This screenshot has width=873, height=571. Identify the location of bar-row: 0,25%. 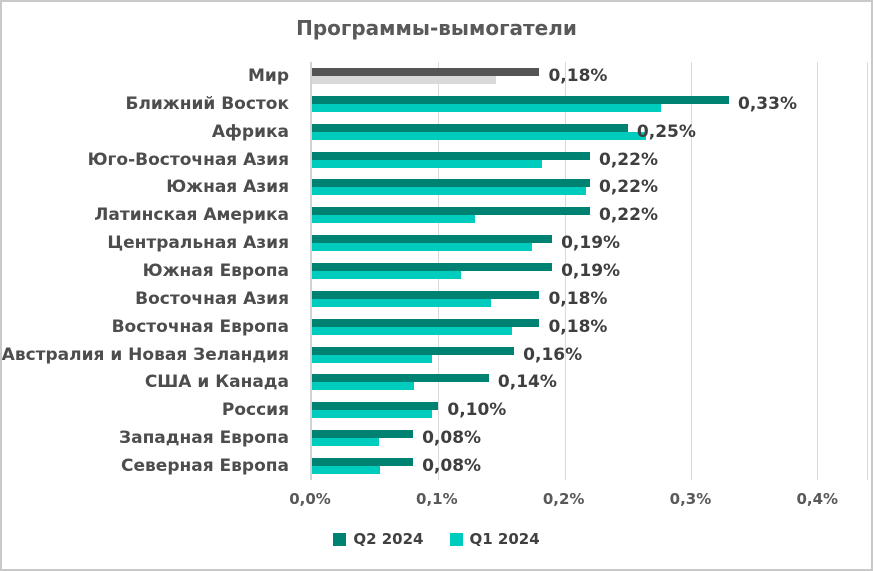
(590, 132).